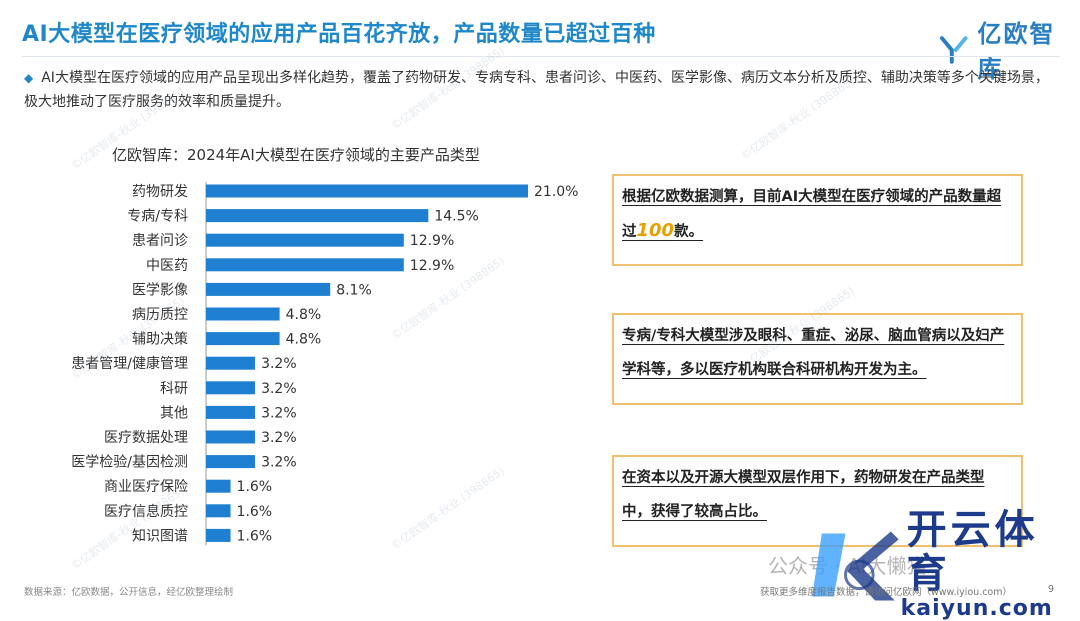  Describe the element at coordinates (28, 78) in the screenshot. I see `diamond-icon: ◆` at that location.